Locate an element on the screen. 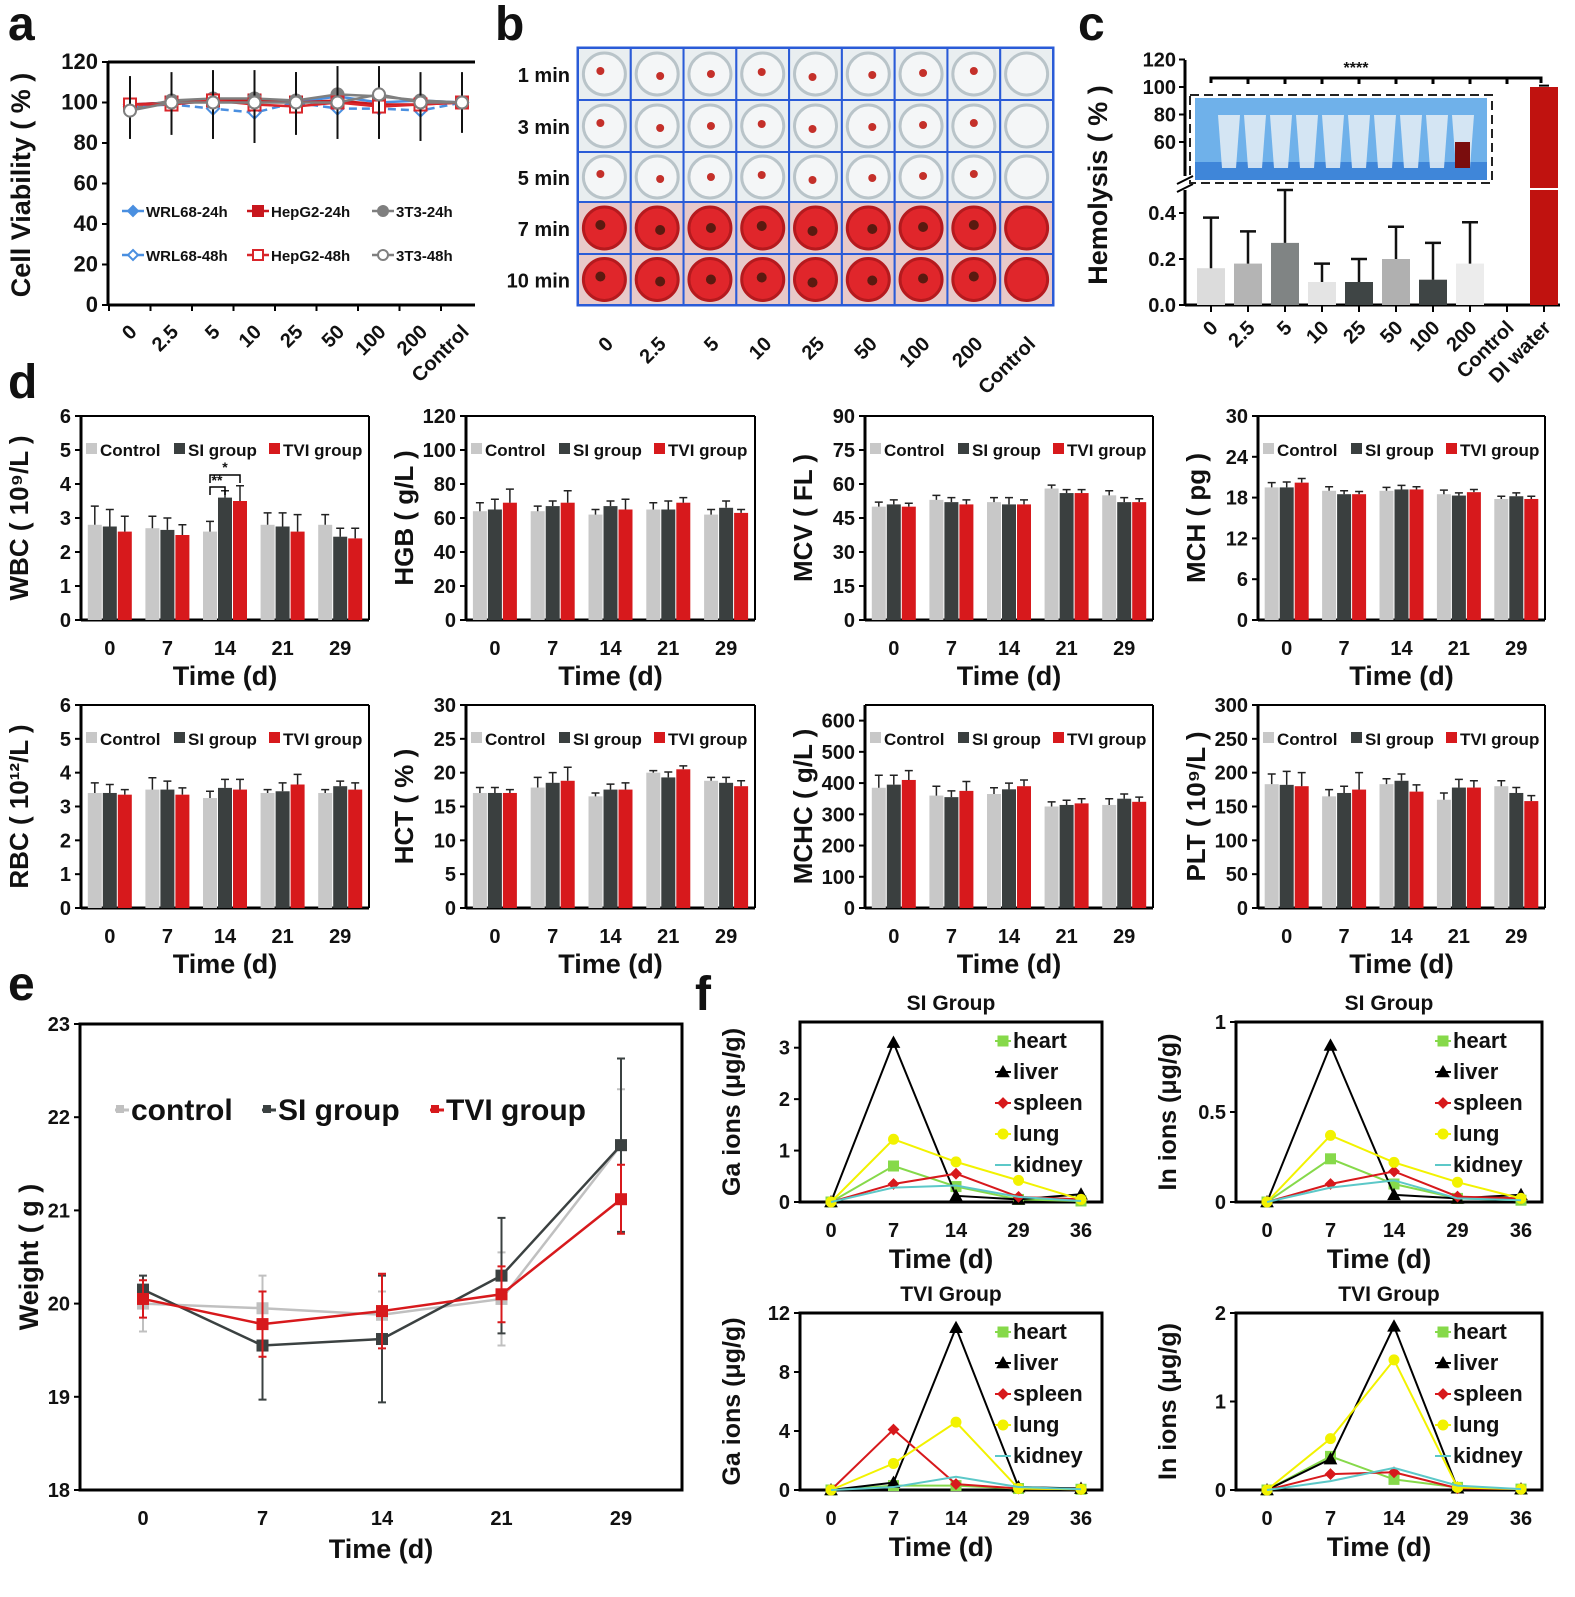 The width and height of the screenshot is (1575, 1597). y-axis-label: Ga ions (μg/g) is located at coordinates (732, 1112).